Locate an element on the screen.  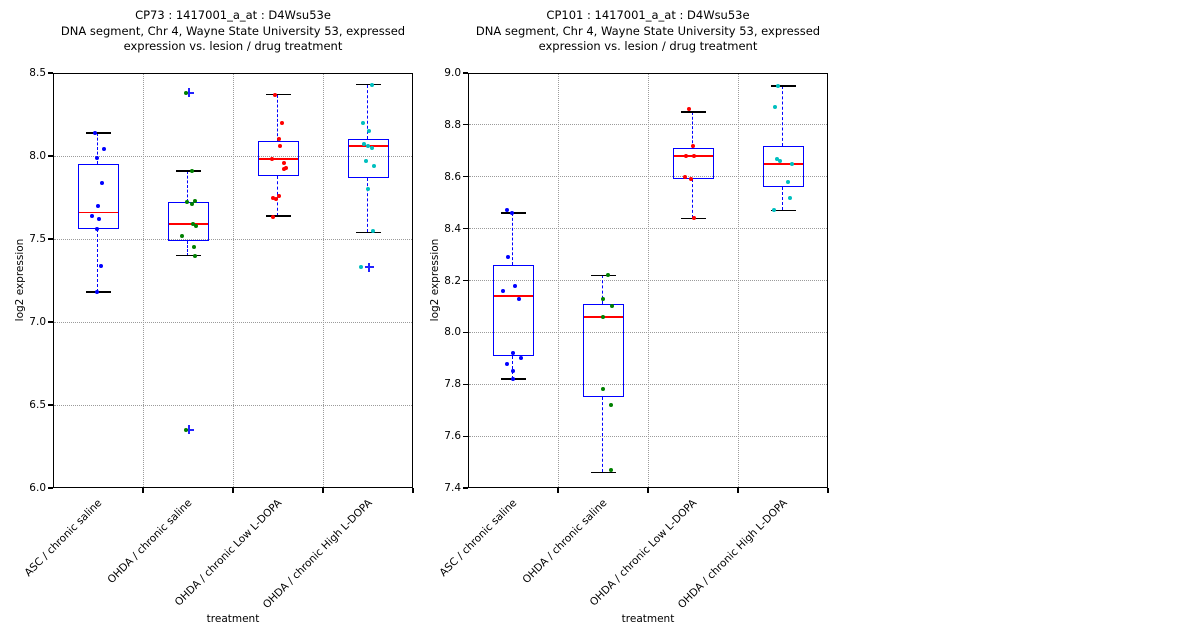
y-tick-label: 8.4 is located at coordinates (452, 228).